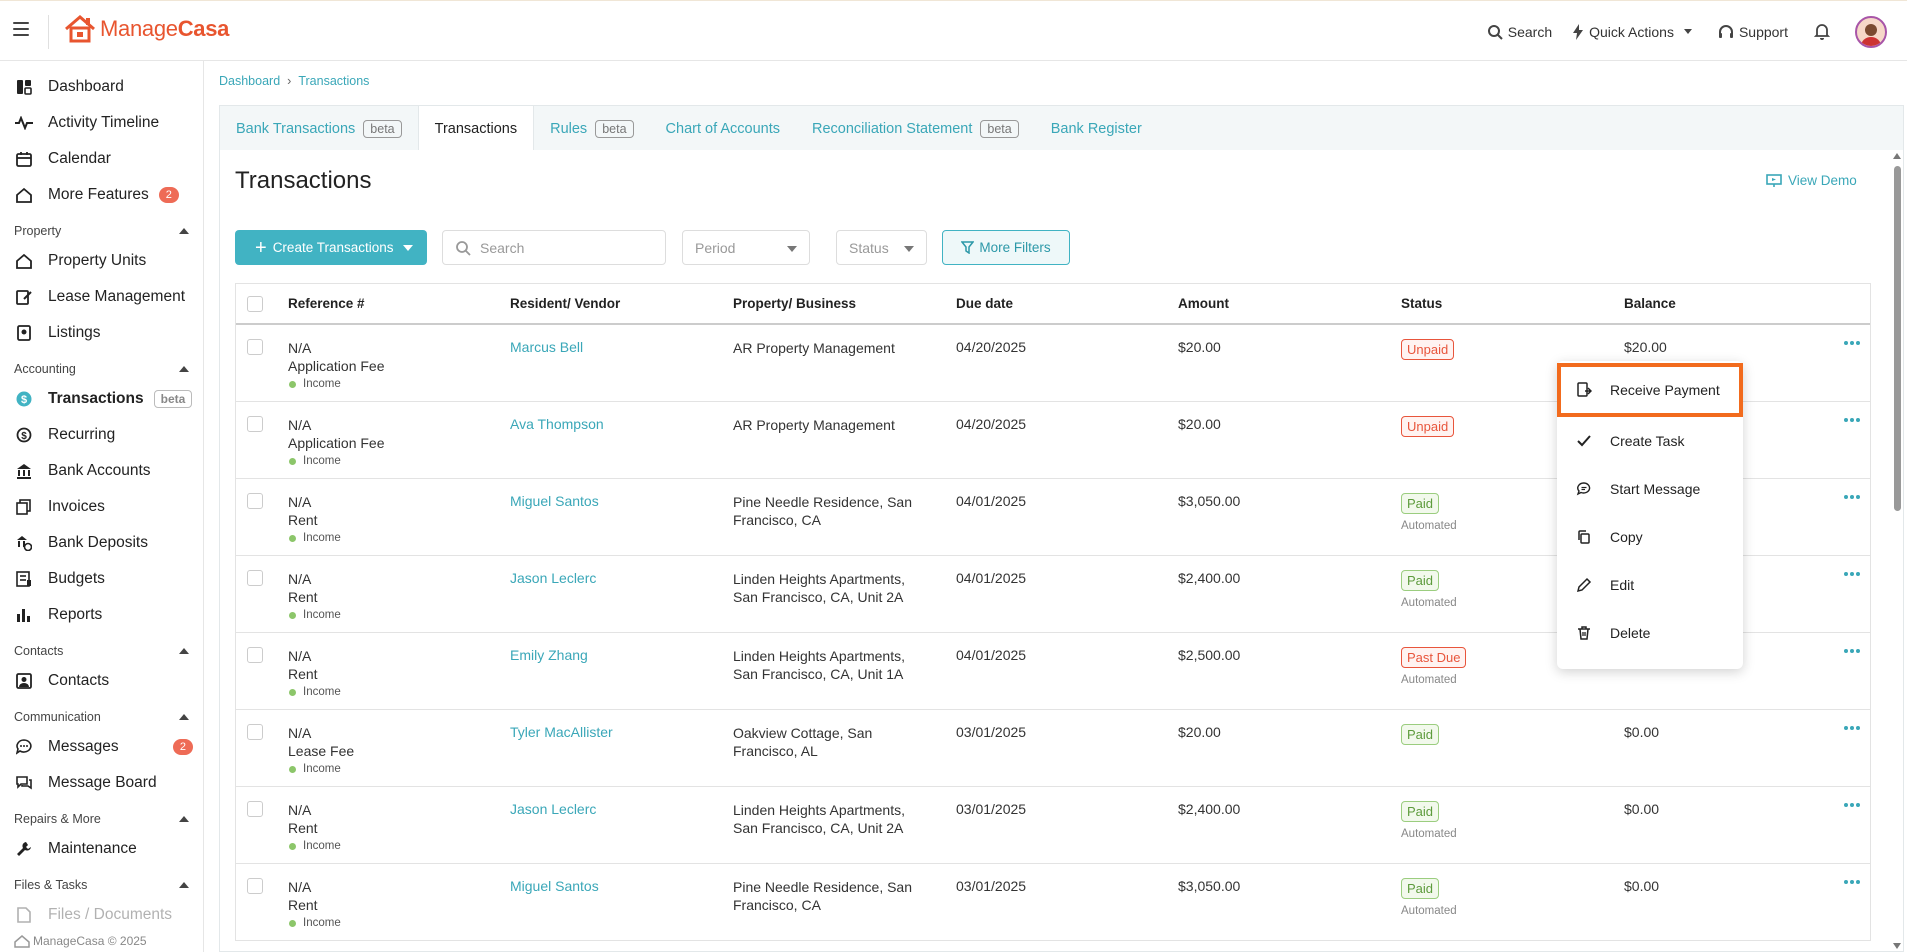 The image size is (1907, 952). I want to click on header-balance: Balance, so click(1650, 303).